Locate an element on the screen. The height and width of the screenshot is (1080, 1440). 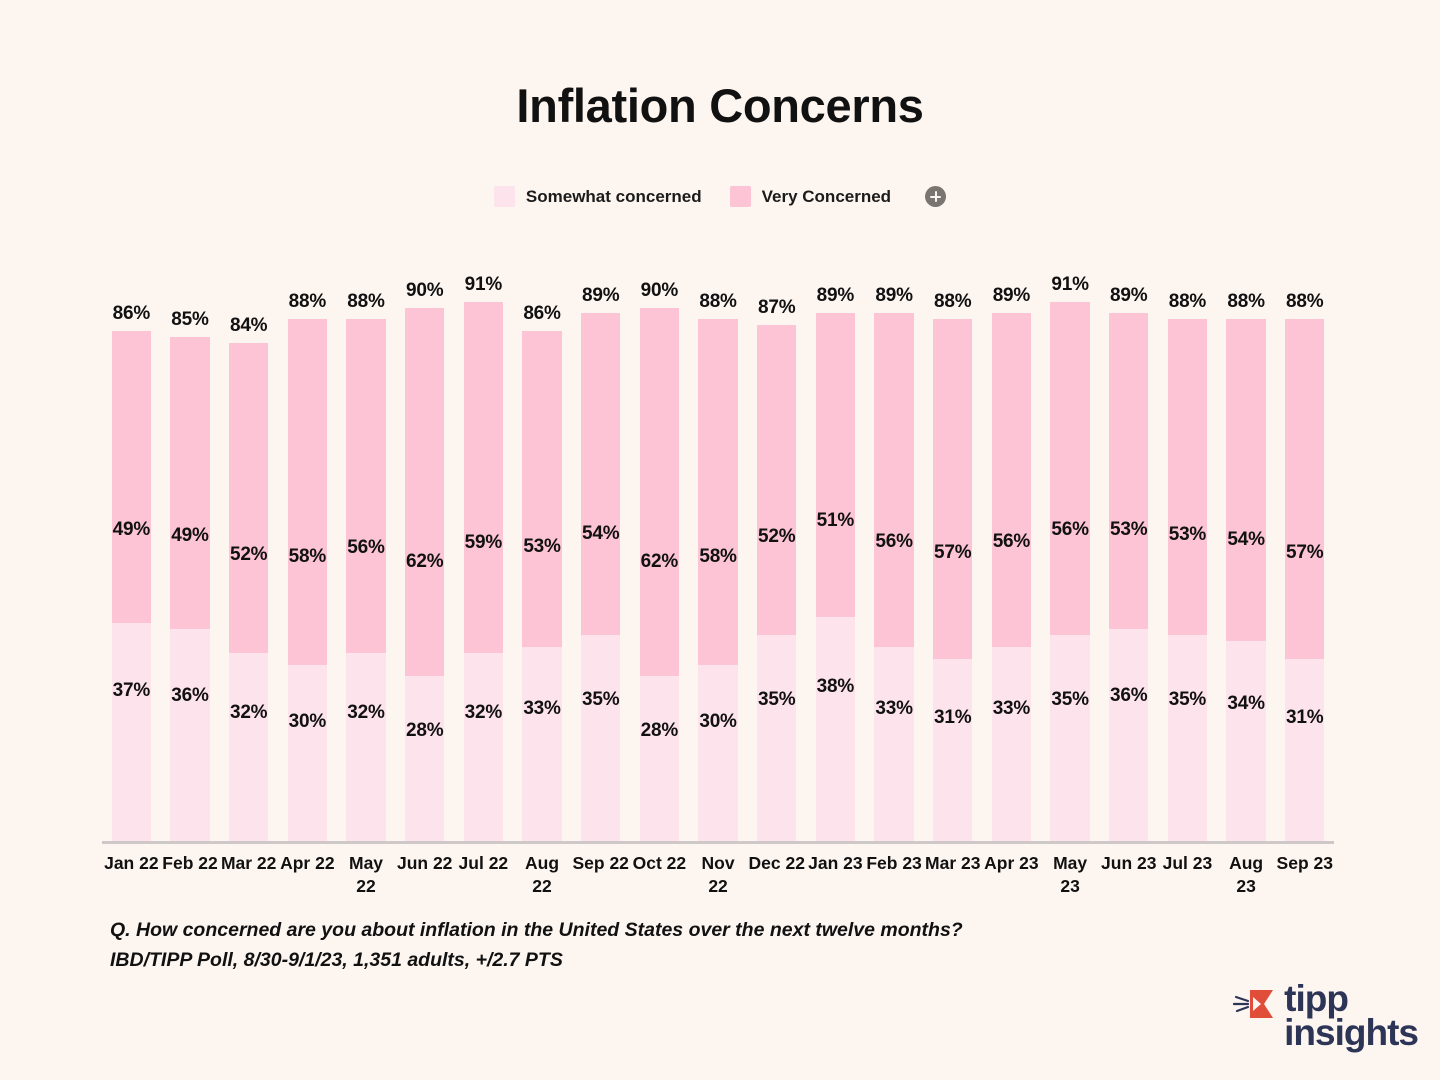
bar-segment-label: 35% is located at coordinates (777, 699).